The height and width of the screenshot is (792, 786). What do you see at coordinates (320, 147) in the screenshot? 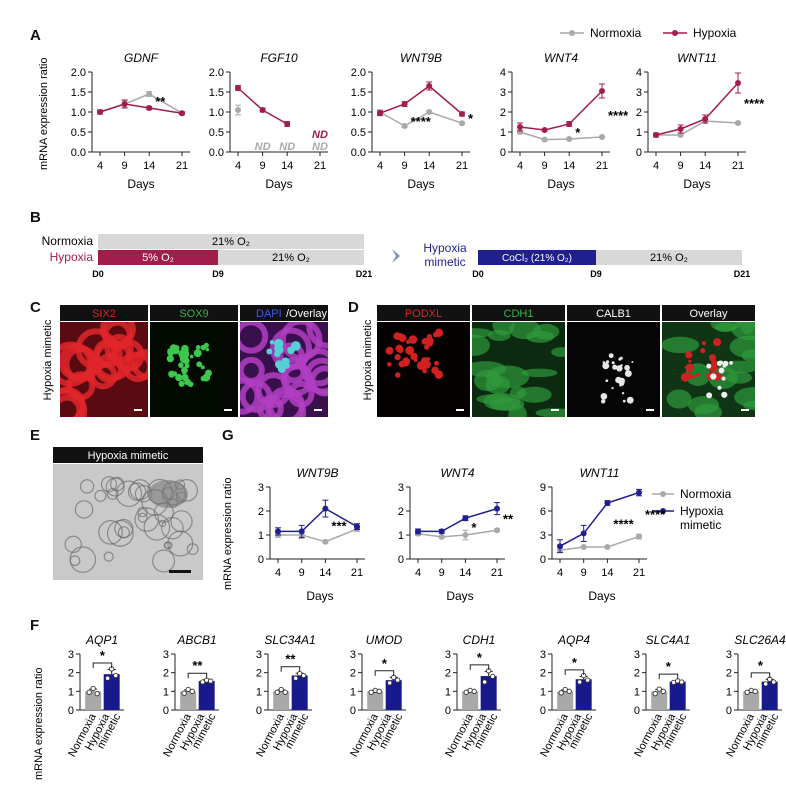
I see `nd-label: ND` at bounding box center [320, 147].